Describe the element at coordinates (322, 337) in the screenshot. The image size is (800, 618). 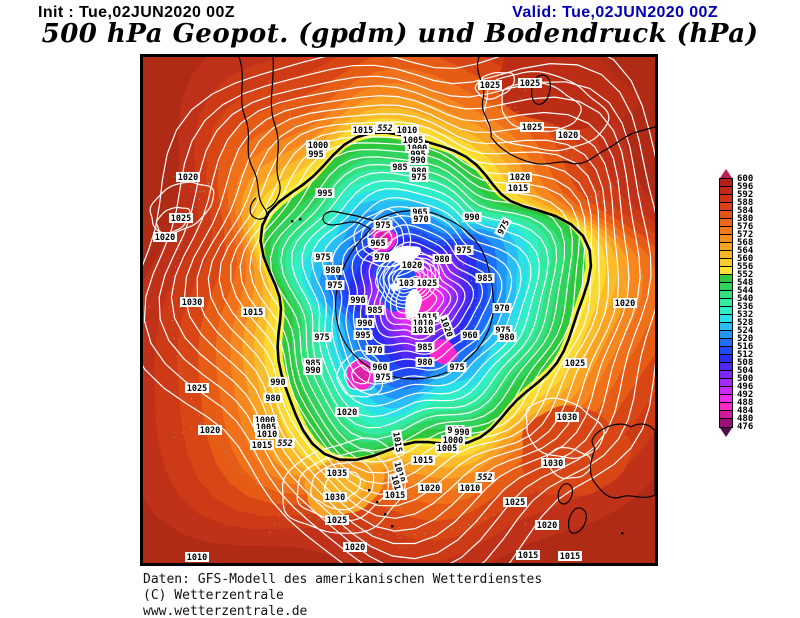
I see `surface-pressure-label: 975` at that location.